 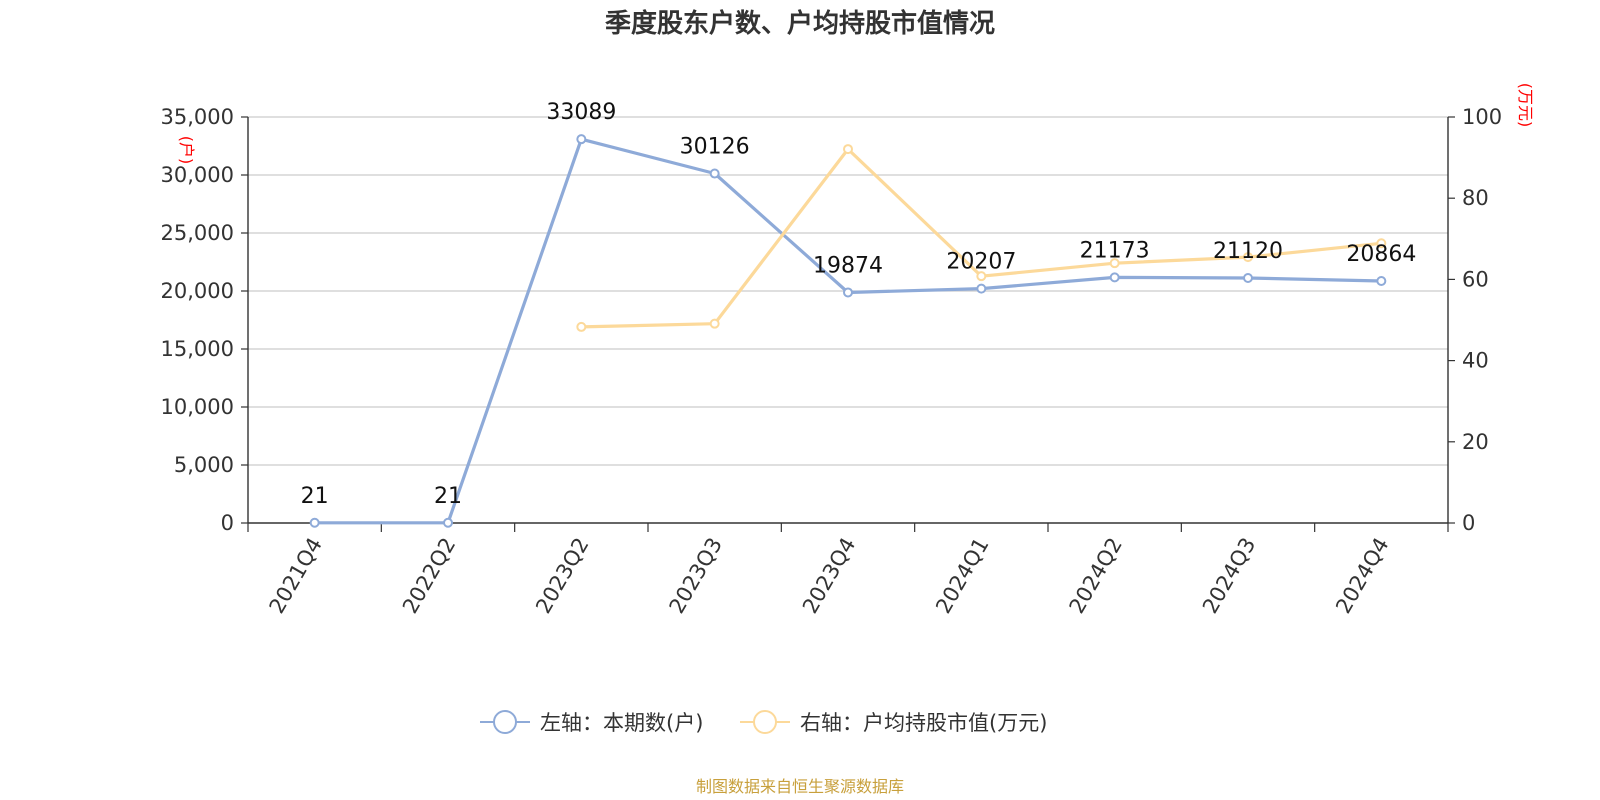 I want to click on data-label: 21120, so click(x=1248, y=251).